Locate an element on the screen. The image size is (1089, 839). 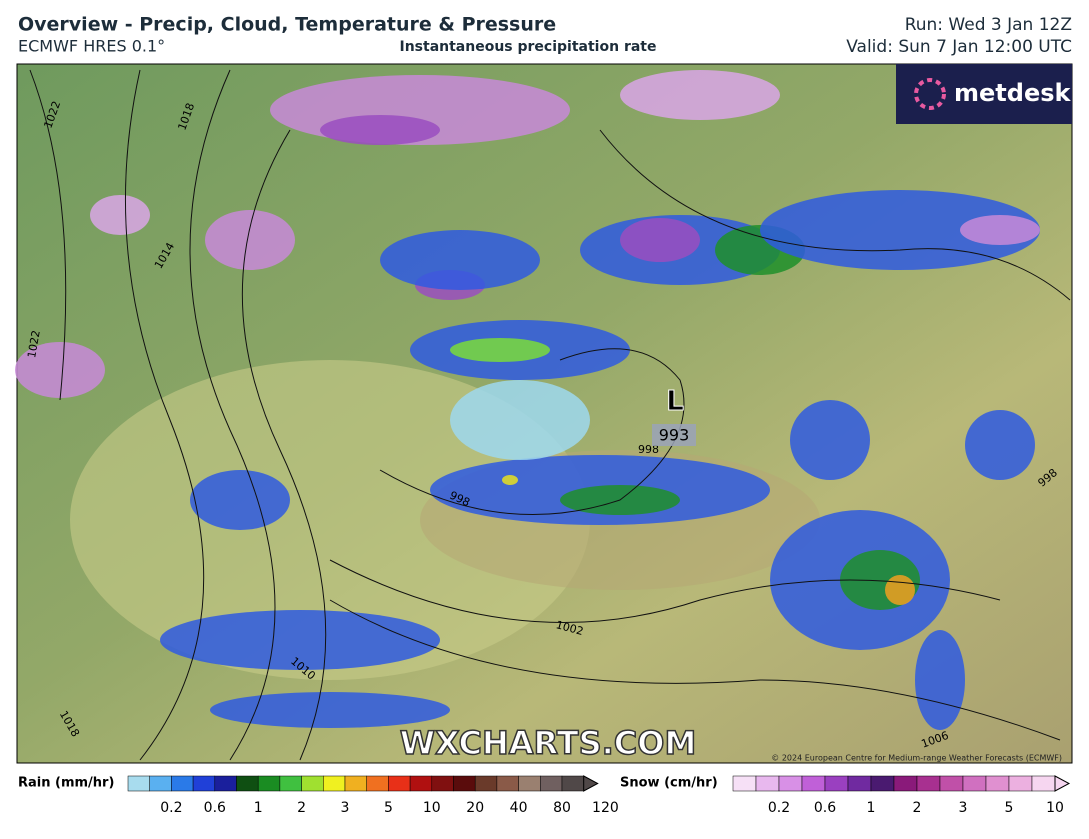
legend-label: 40 is located at coordinates (519, 808).